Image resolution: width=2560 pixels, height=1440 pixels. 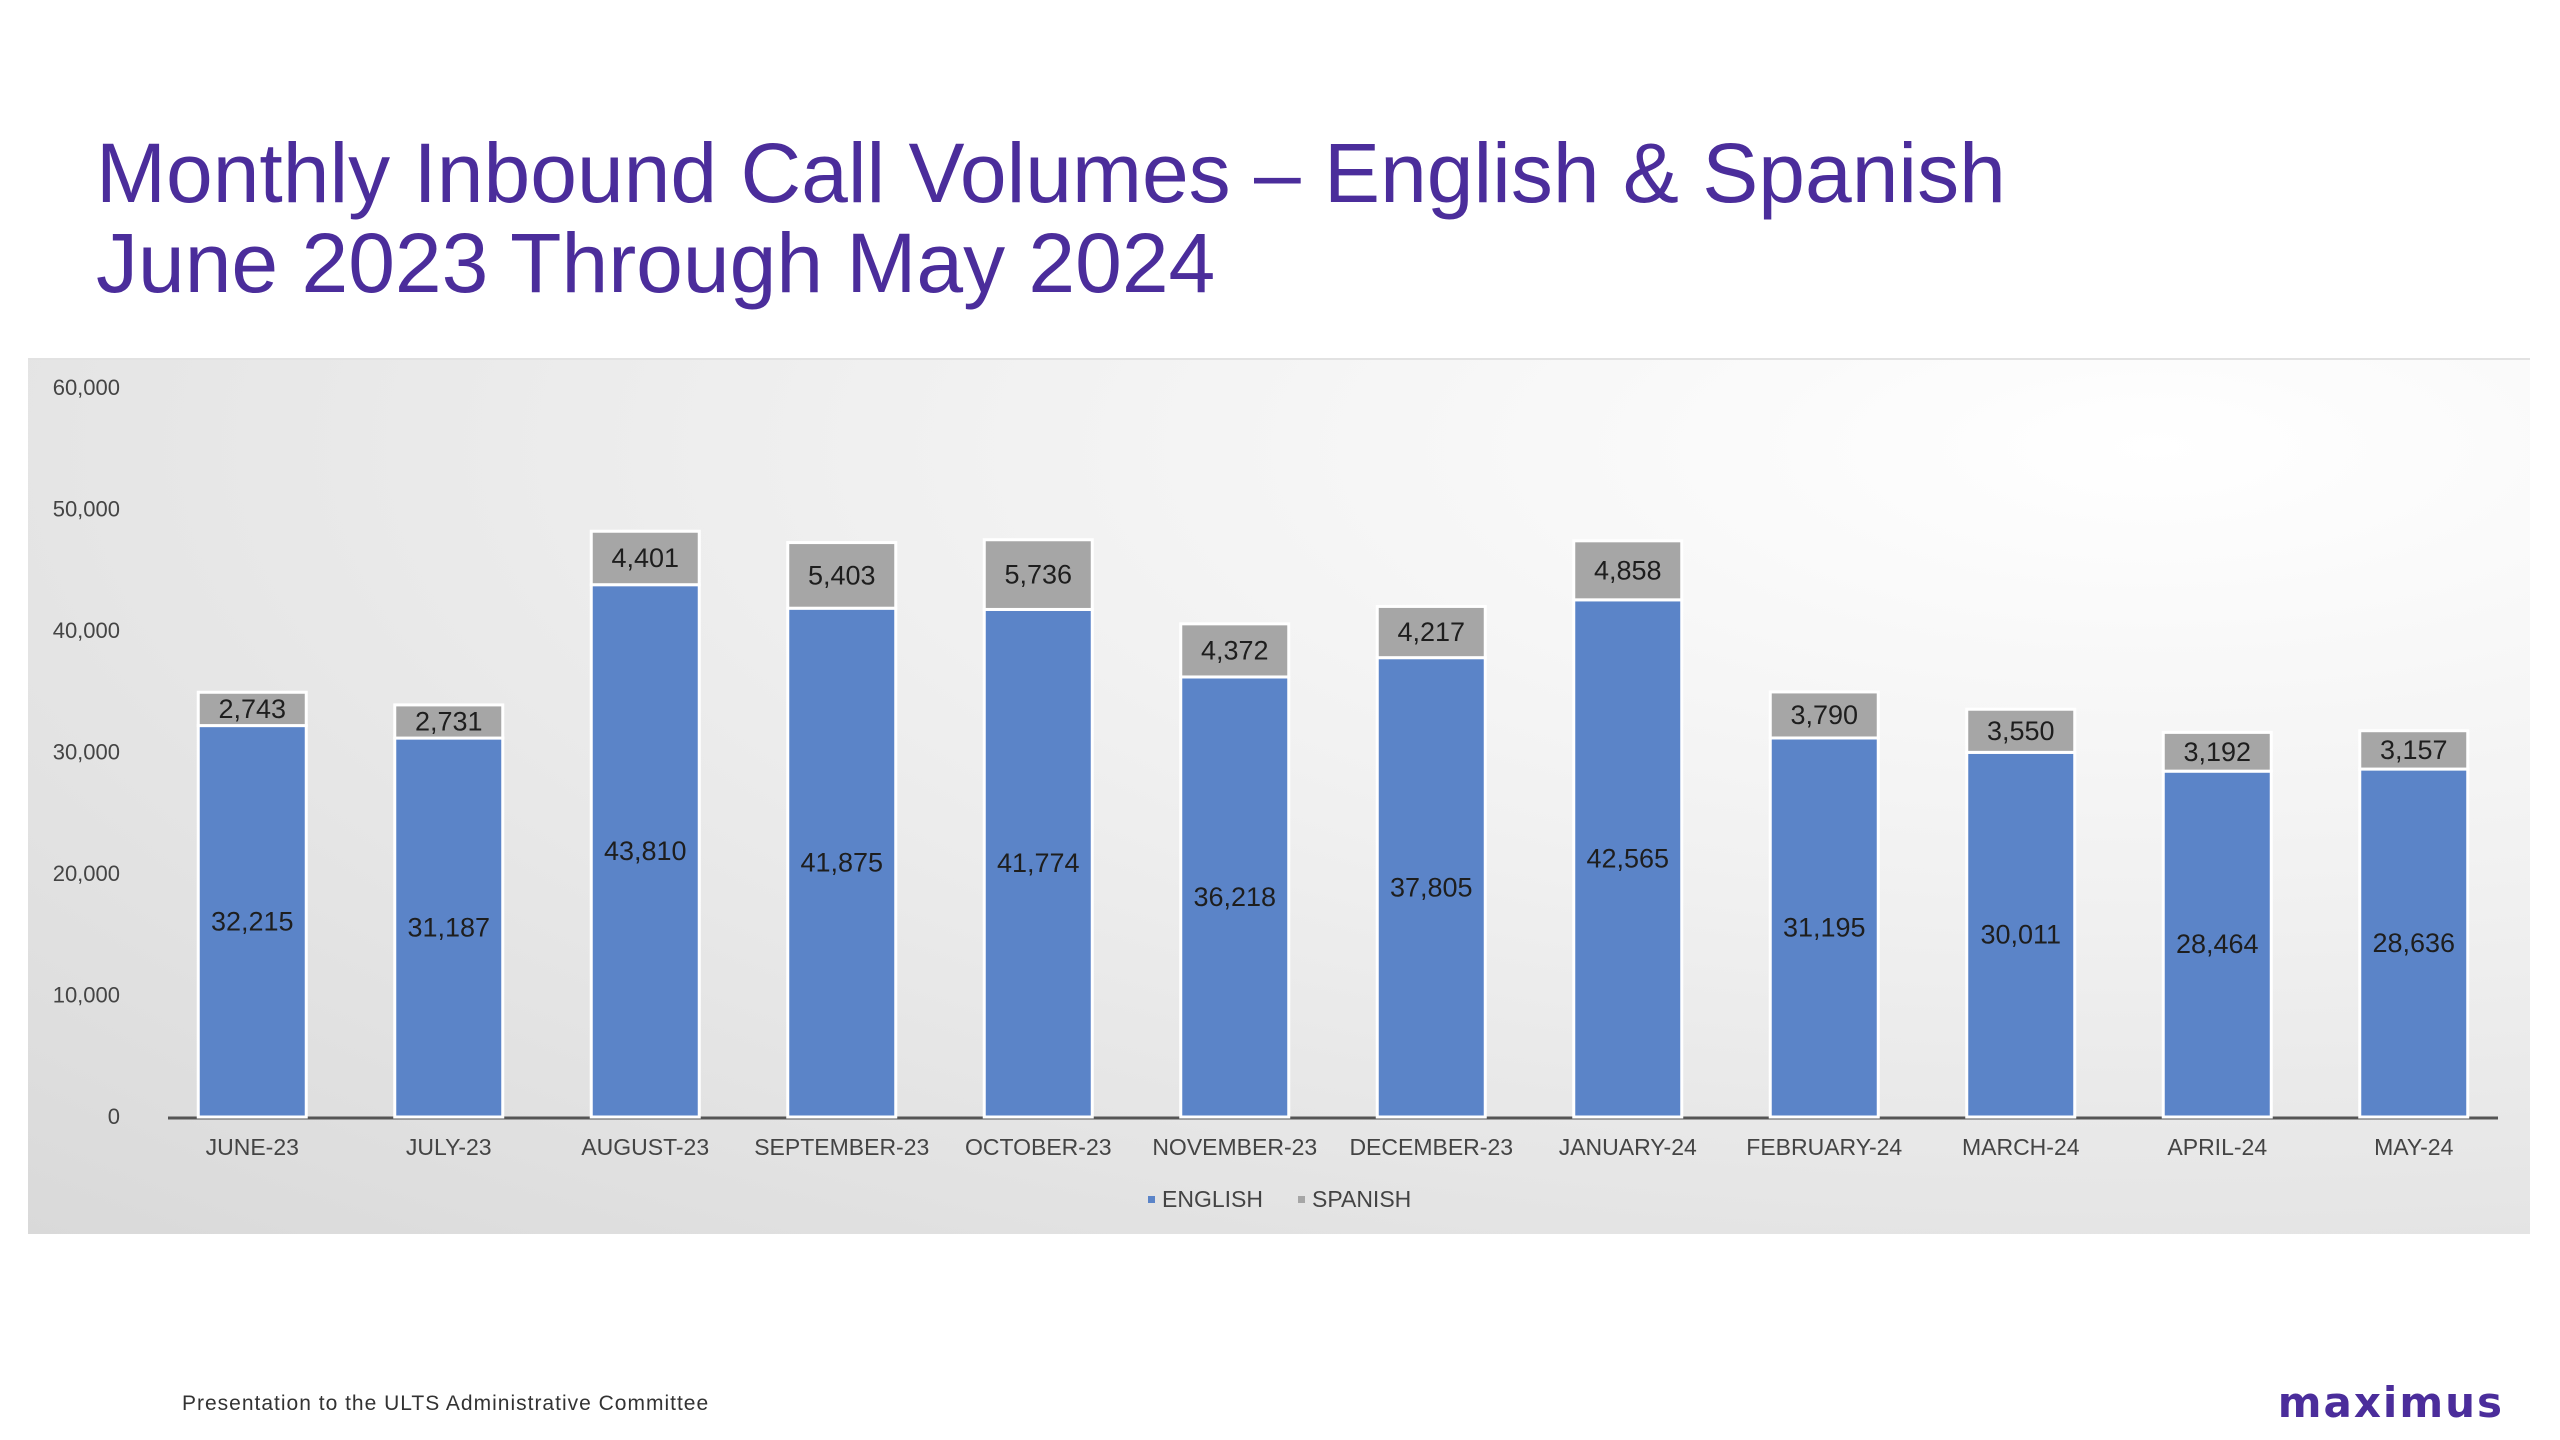 I want to click on english-value-label: 30,011, so click(x=2020, y=935).